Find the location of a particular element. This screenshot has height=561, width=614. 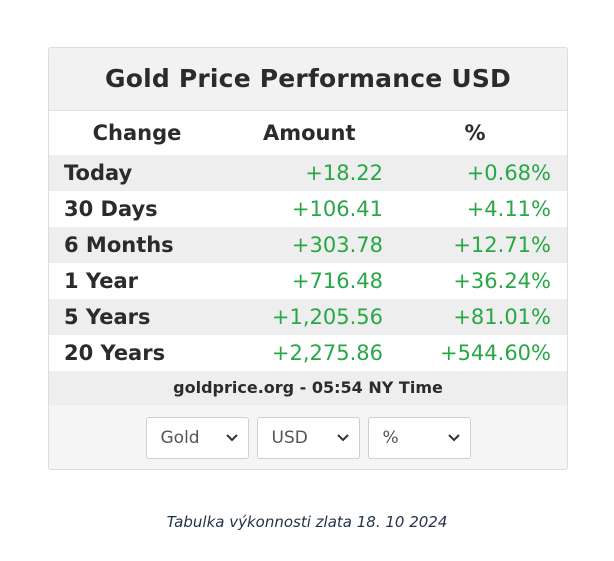

table-row: 1 Year +716.48 +36.24% is located at coordinates (308, 281).